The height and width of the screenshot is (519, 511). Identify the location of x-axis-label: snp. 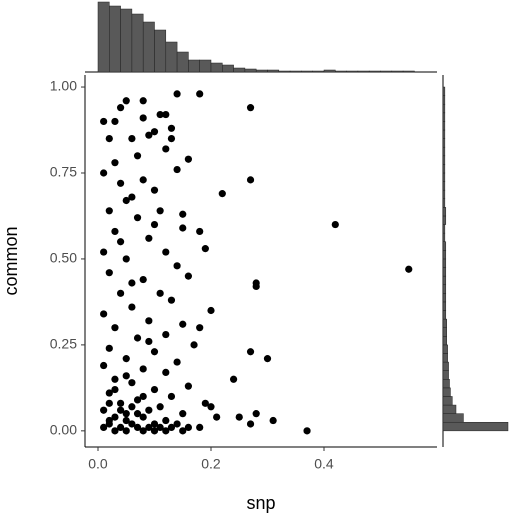
(260, 503).